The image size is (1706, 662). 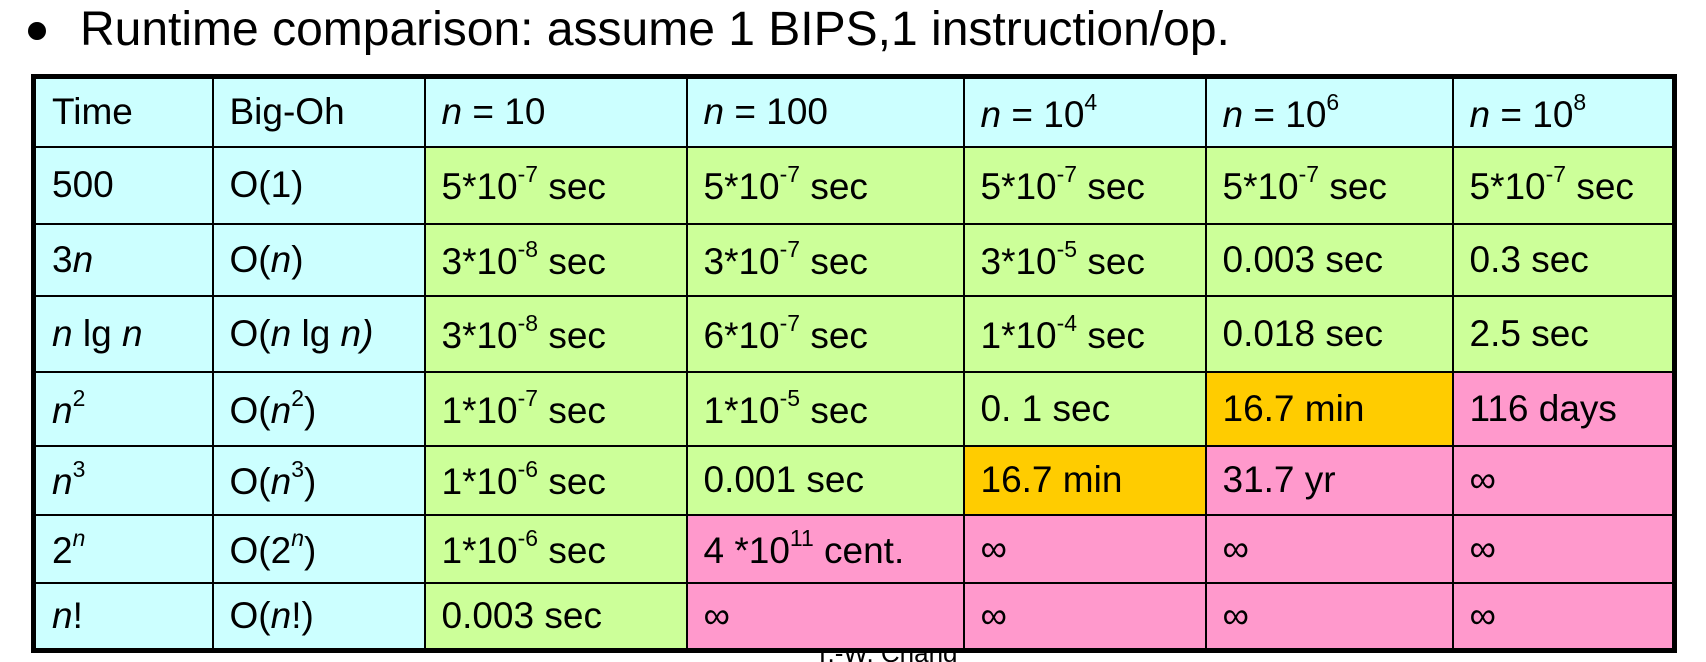 I want to click on table-cell: 1*10-6 sec, so click(x=555, y=548).